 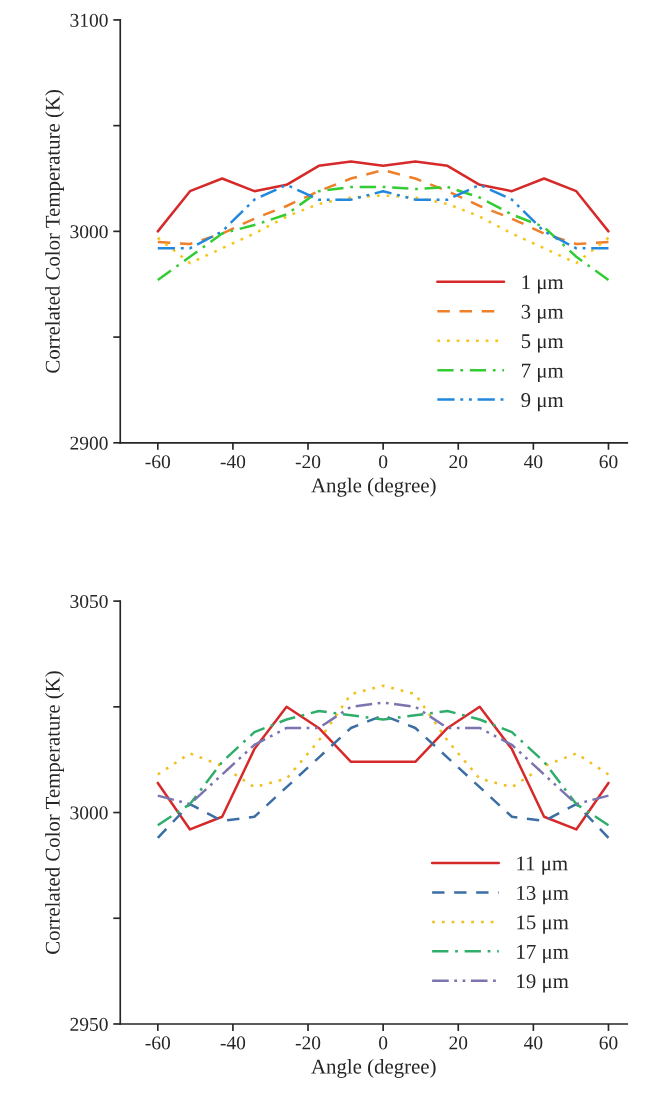 I want to click on legend-label: 19 μm, so click(x=543, y=983).